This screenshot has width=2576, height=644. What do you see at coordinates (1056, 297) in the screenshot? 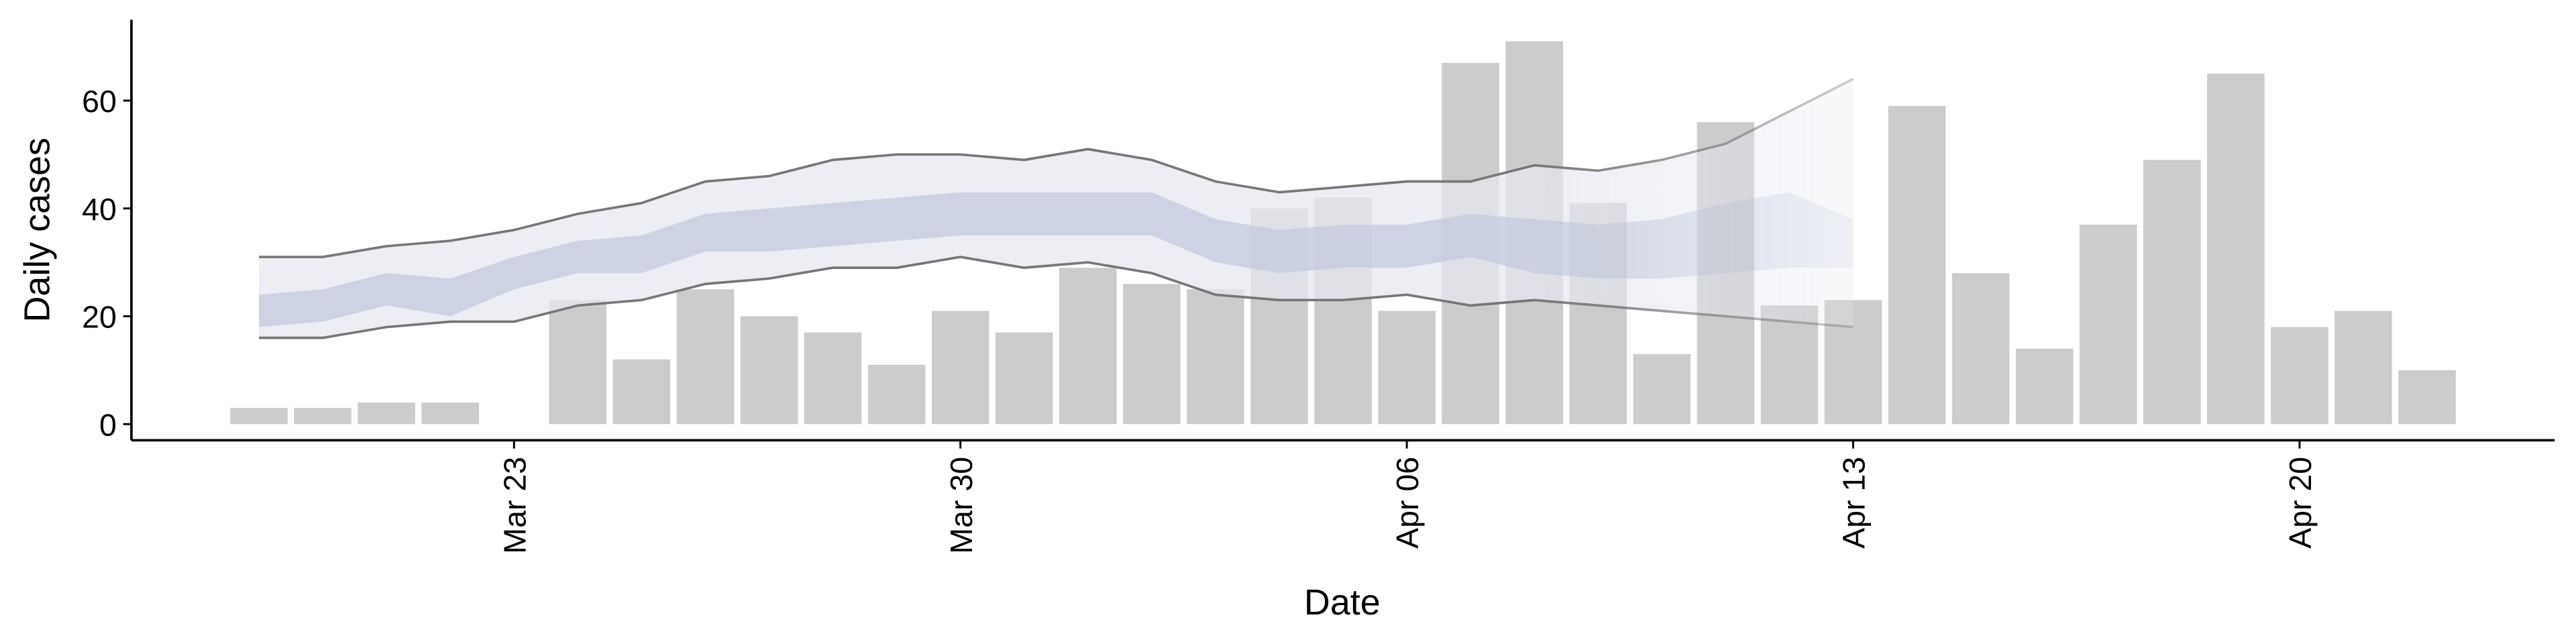
I see `interval-lower-line` at bounding box center [1056, 297].